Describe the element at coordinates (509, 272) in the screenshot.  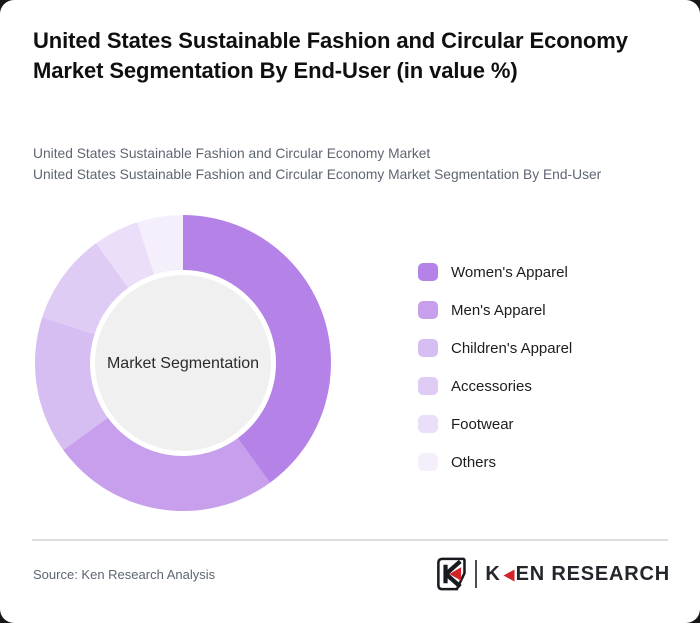
I see `legend-label: Women's Apparel` at that location.